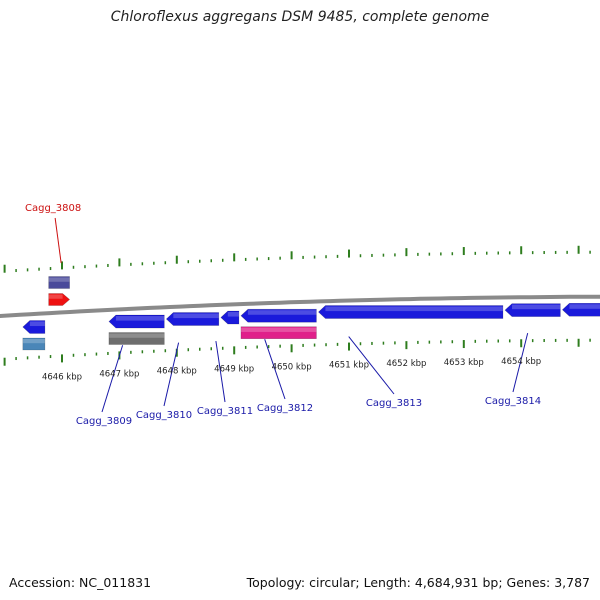 This screenshot has width=600, height=600. What do you see at coordinates (234, 369) in the screenshot?
I see `tick-label: 4649 kbp` at bounding box center [234, 369].